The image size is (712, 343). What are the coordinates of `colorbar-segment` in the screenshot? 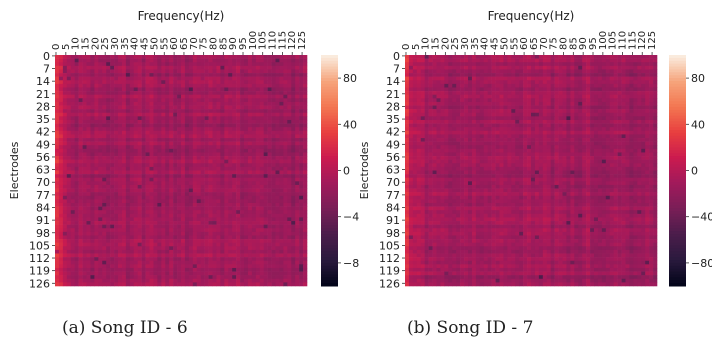 It's located at (329, 100).